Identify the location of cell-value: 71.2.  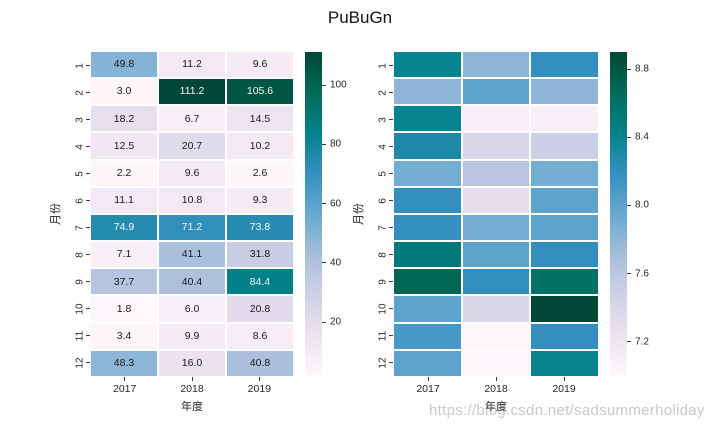
(192, 227).